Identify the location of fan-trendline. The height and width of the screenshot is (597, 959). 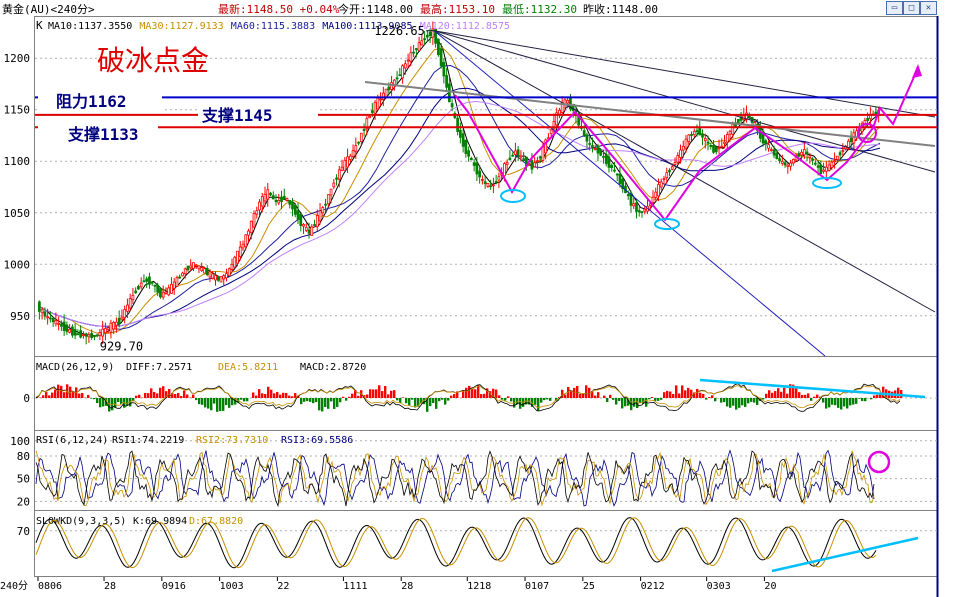
(685, 74).